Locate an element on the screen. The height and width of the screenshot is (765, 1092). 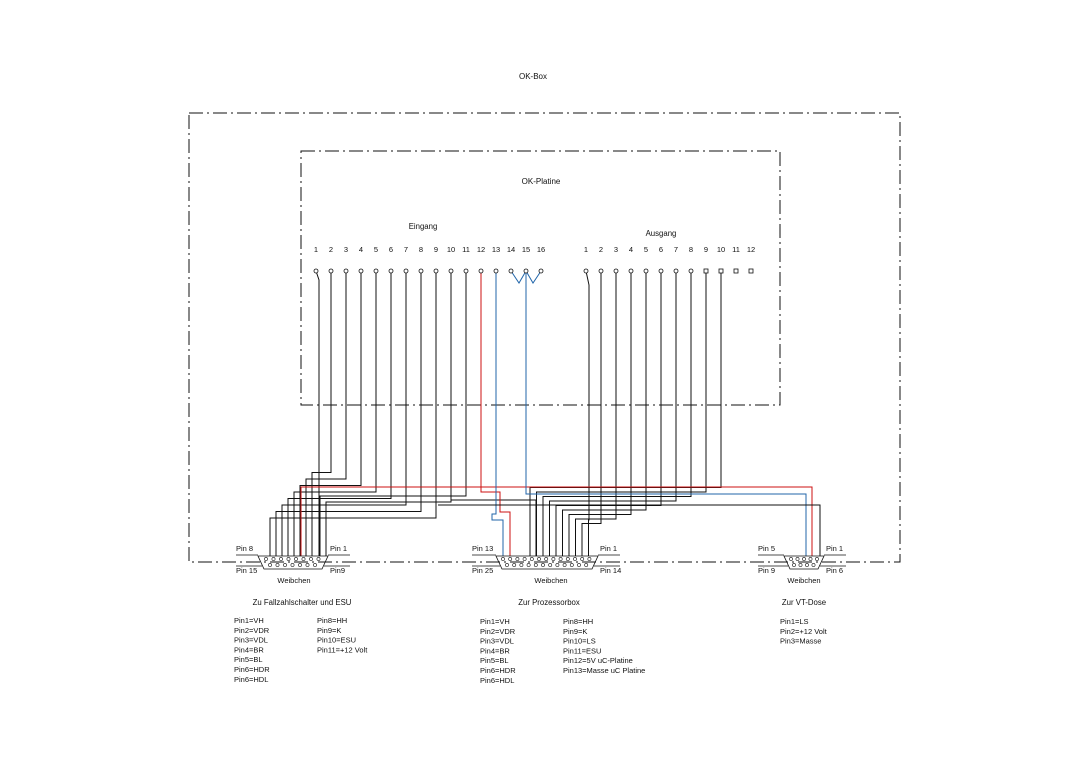
connector-left: Pin 8 Pin 1 Pin 15 Pin9 Weibchen is located at coordinates (293, 564).